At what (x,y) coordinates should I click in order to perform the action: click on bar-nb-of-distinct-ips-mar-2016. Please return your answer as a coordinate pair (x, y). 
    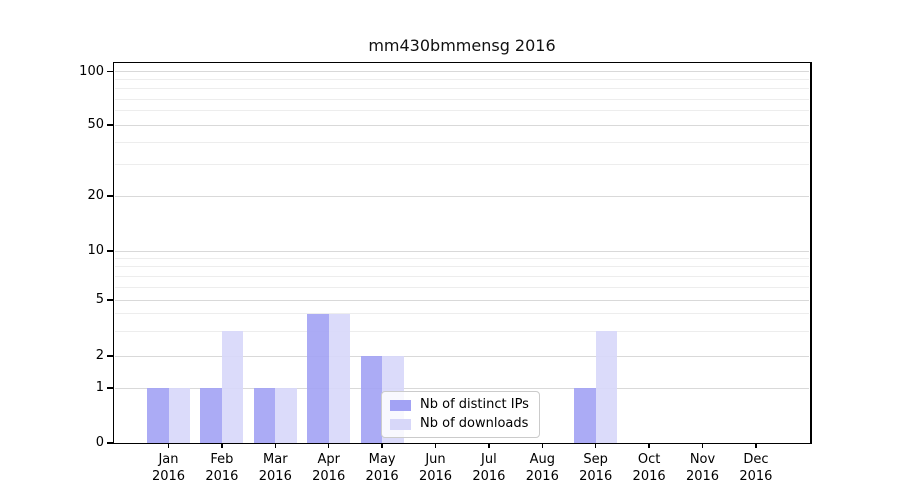
    Looking at the image, I should click on (264, 415).